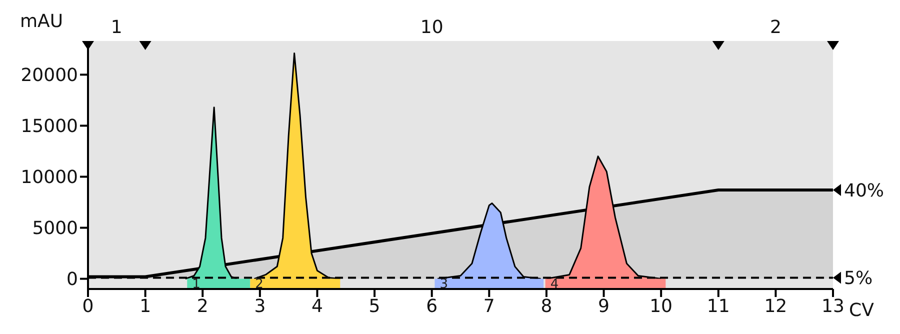 Image resolution: width=900 pixels, height=334 pixels. Describe the element at coordinates (554, 284) in the screenshot. I see `band-label: 4` at that location.